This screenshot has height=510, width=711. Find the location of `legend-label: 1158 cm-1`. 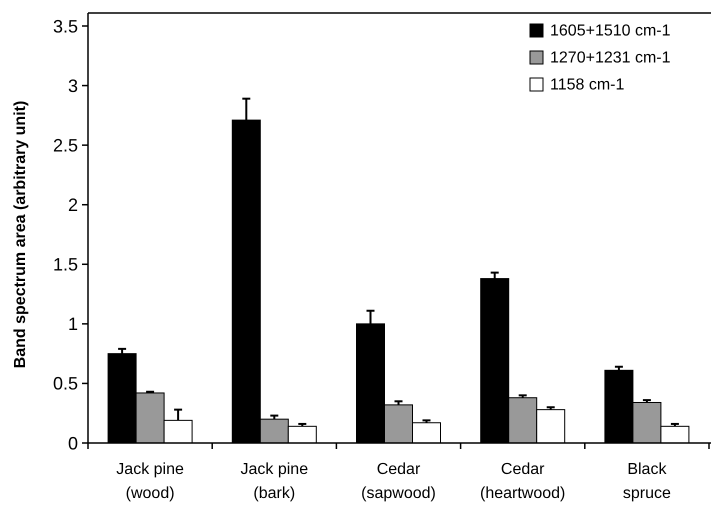

legend-label: 1158 cm-1 is located at coordinates (587, 85).